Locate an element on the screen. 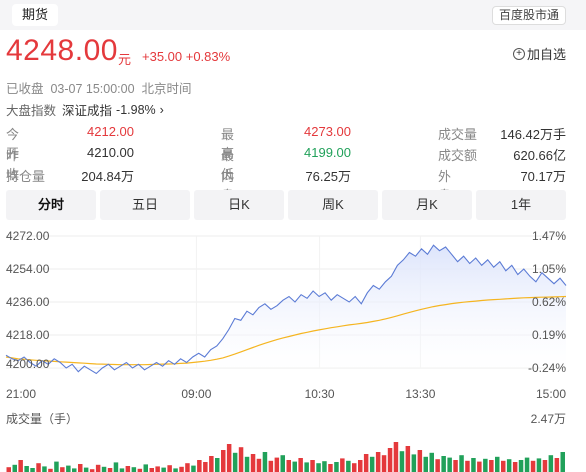 The width and height of the screenshot is (586, 472). x-tick-label: 15:00 is located at coordinates (551, 394).